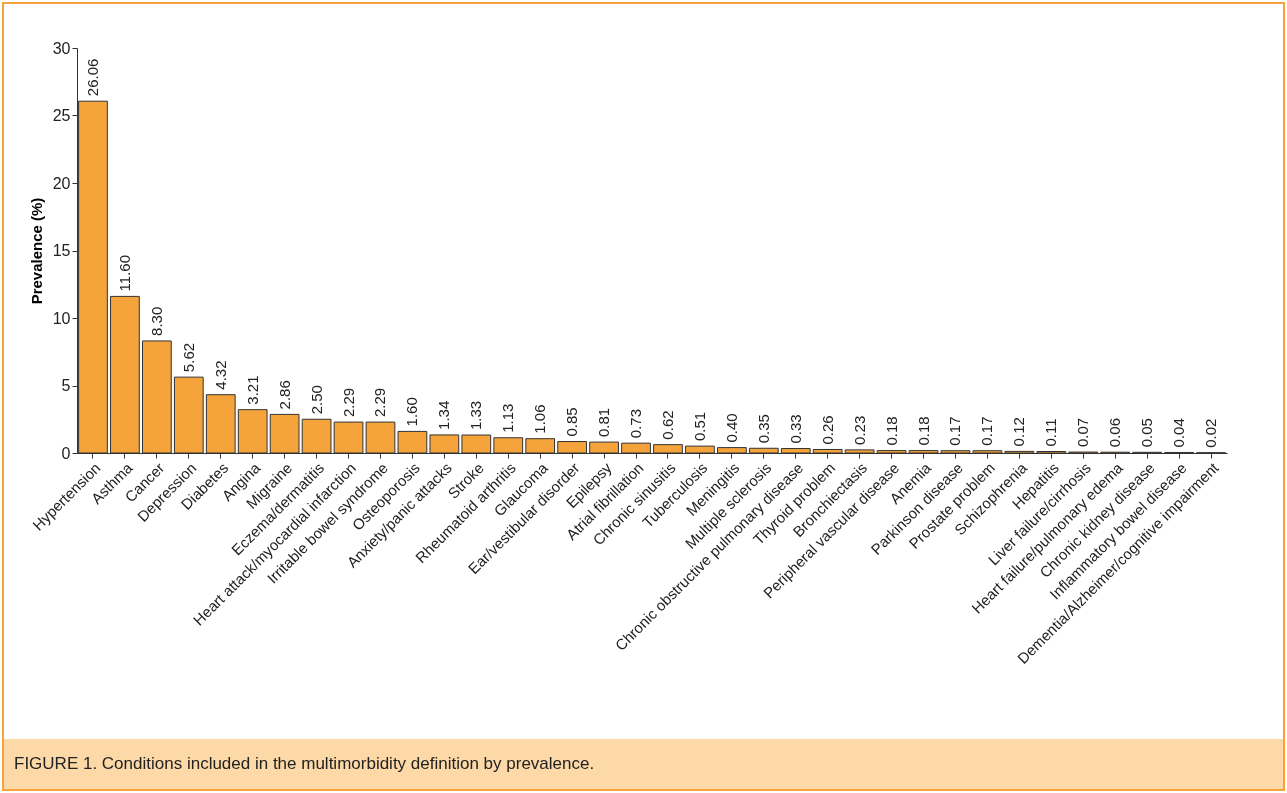  Describe the element at coordinates (1147, 433) in the screenshot. I see `data-label: 0.05` at that location.